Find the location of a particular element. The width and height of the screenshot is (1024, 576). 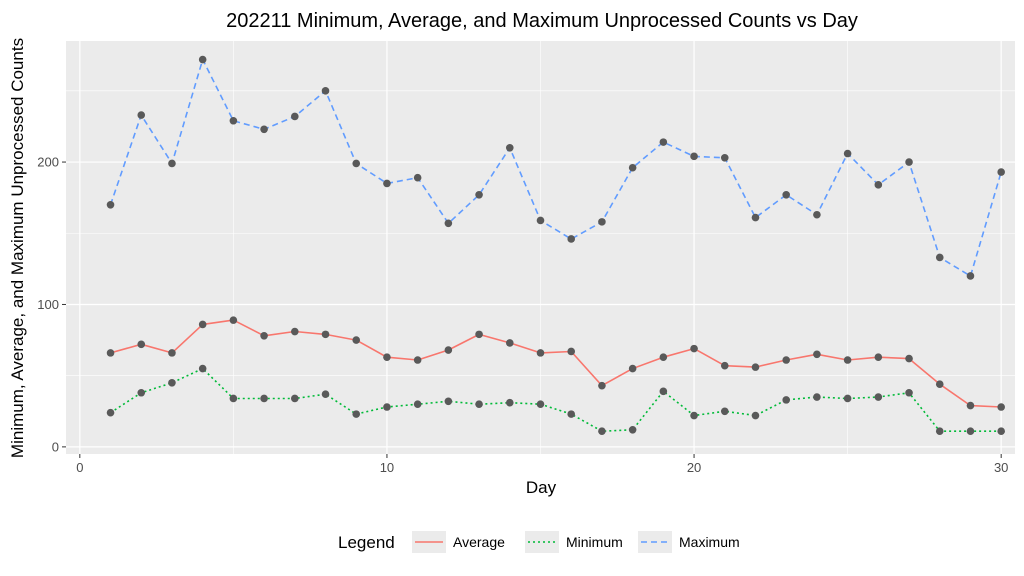

x-tick-label: 0 is located at coordinates (79, 467).